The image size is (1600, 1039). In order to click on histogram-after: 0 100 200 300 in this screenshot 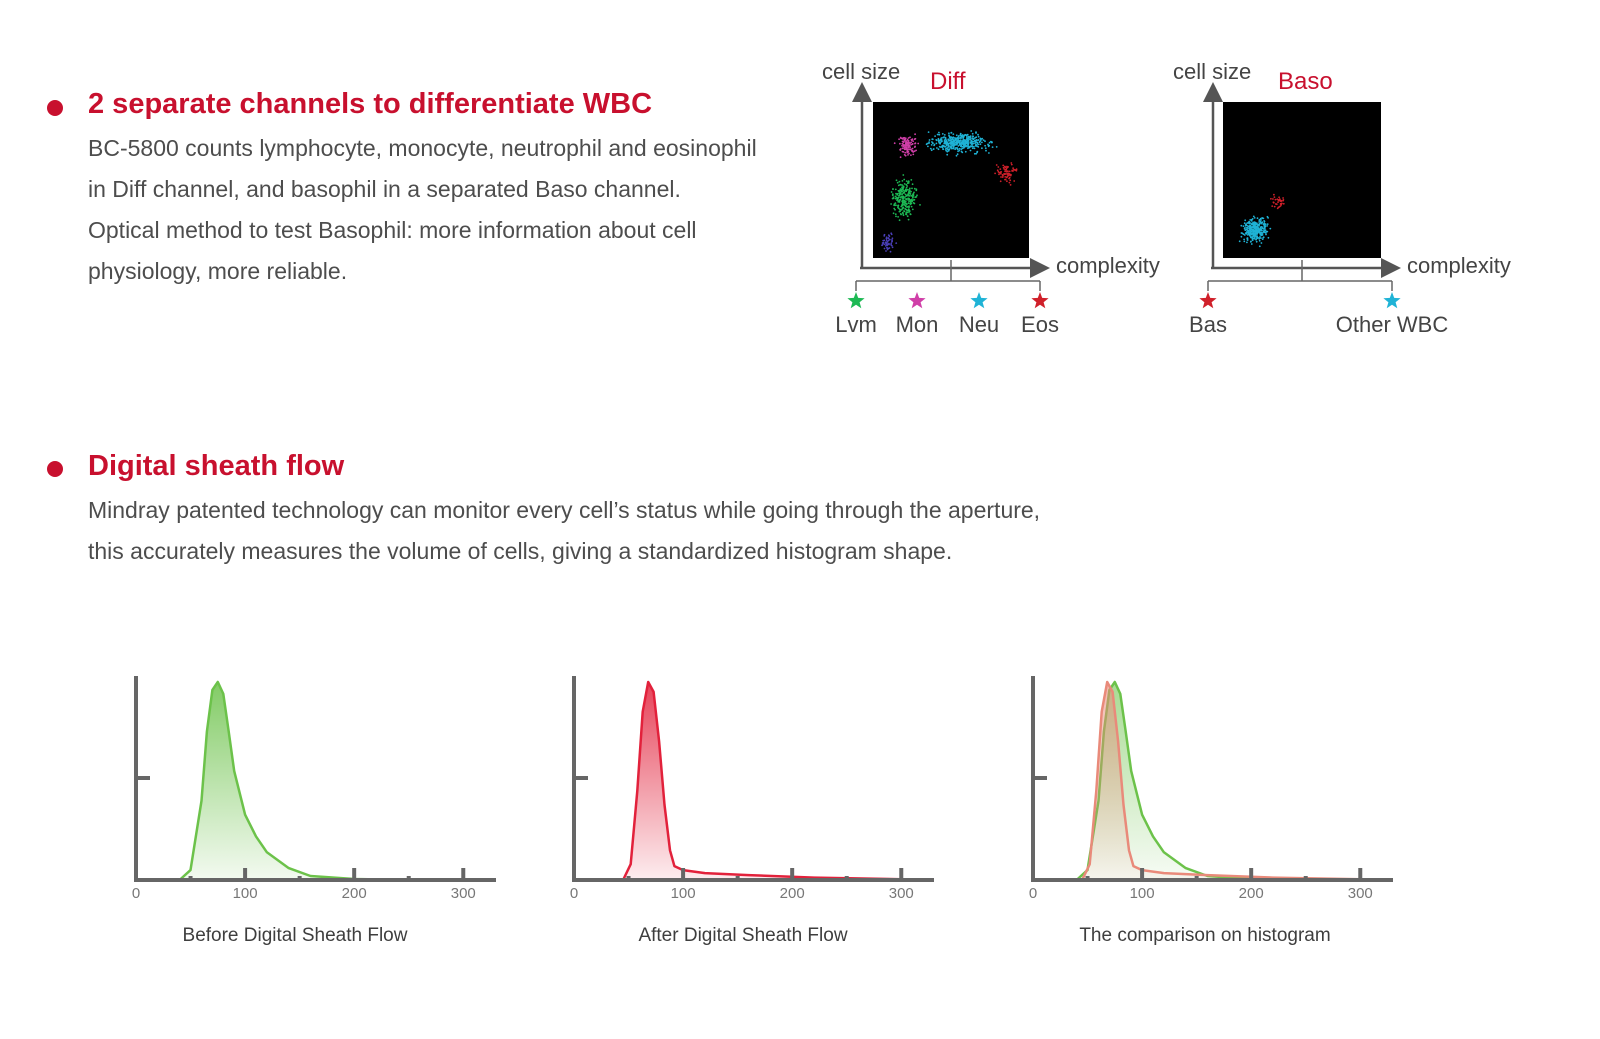, I will do `click(752, 789)`.